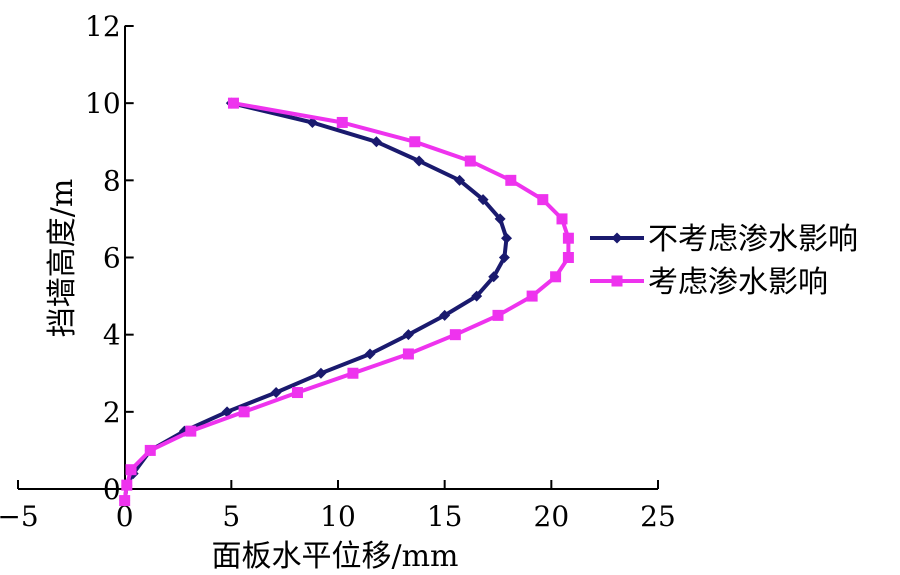  Describe the element at coordinates (338, 516) in the screenshot. I see `x-tick-label: 10` at that location.